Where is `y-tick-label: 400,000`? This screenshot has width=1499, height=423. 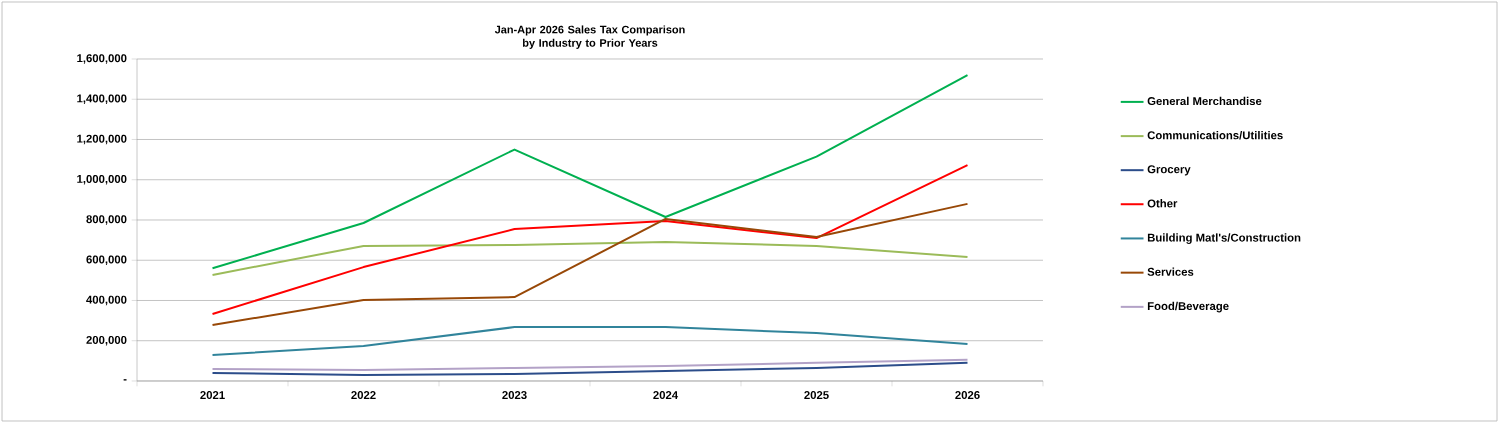
y-tick-label: 400,000 is located at coordinates (106, 300).